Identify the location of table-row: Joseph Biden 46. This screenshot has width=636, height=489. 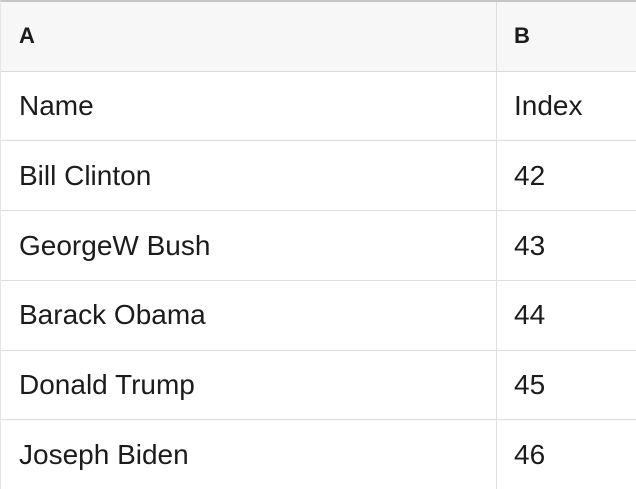
(318, 454).